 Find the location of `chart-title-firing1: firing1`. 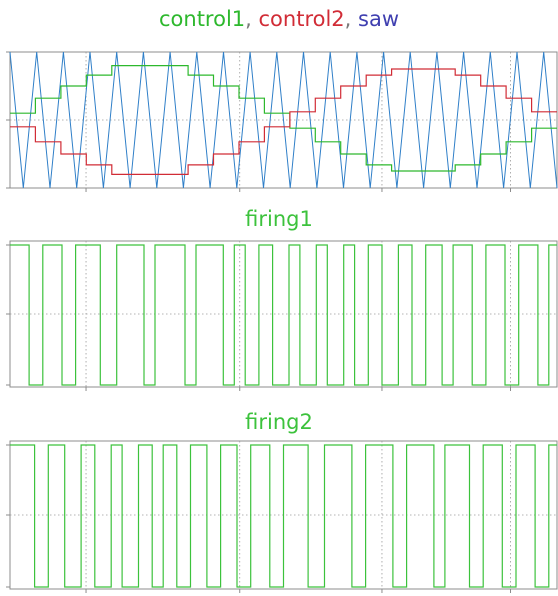

chart-title-firing1: firing1 is located at coordinates (279, 219).